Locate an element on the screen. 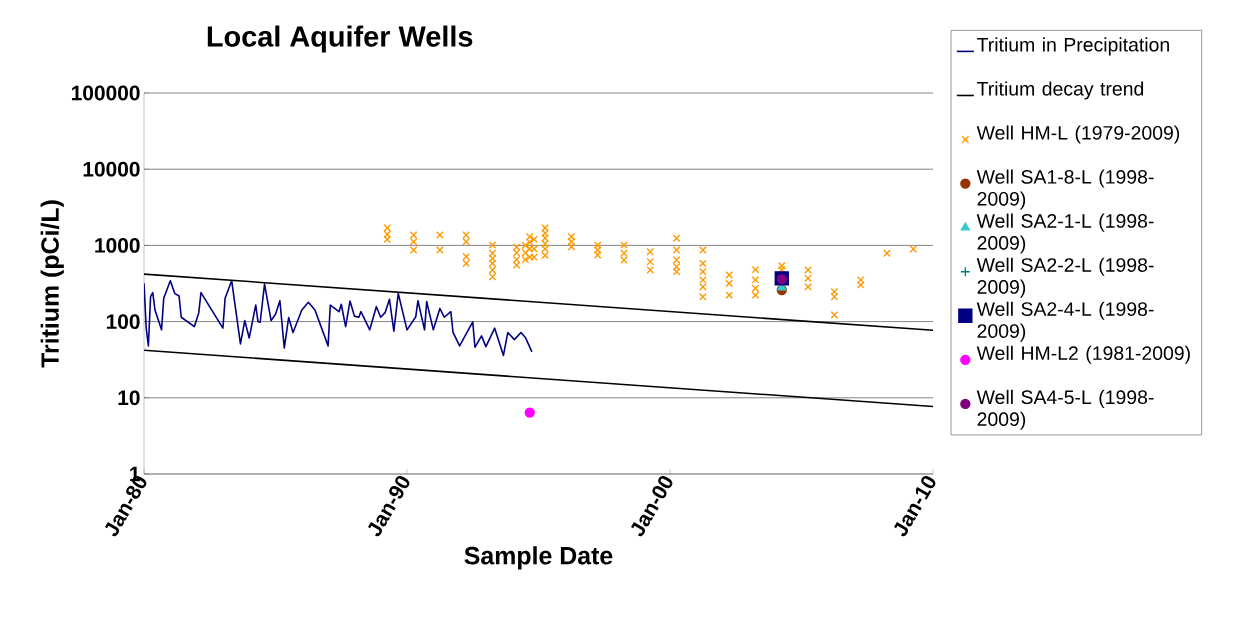  legend-label: Tritium decay trend is located at coordinates (1060, 90).